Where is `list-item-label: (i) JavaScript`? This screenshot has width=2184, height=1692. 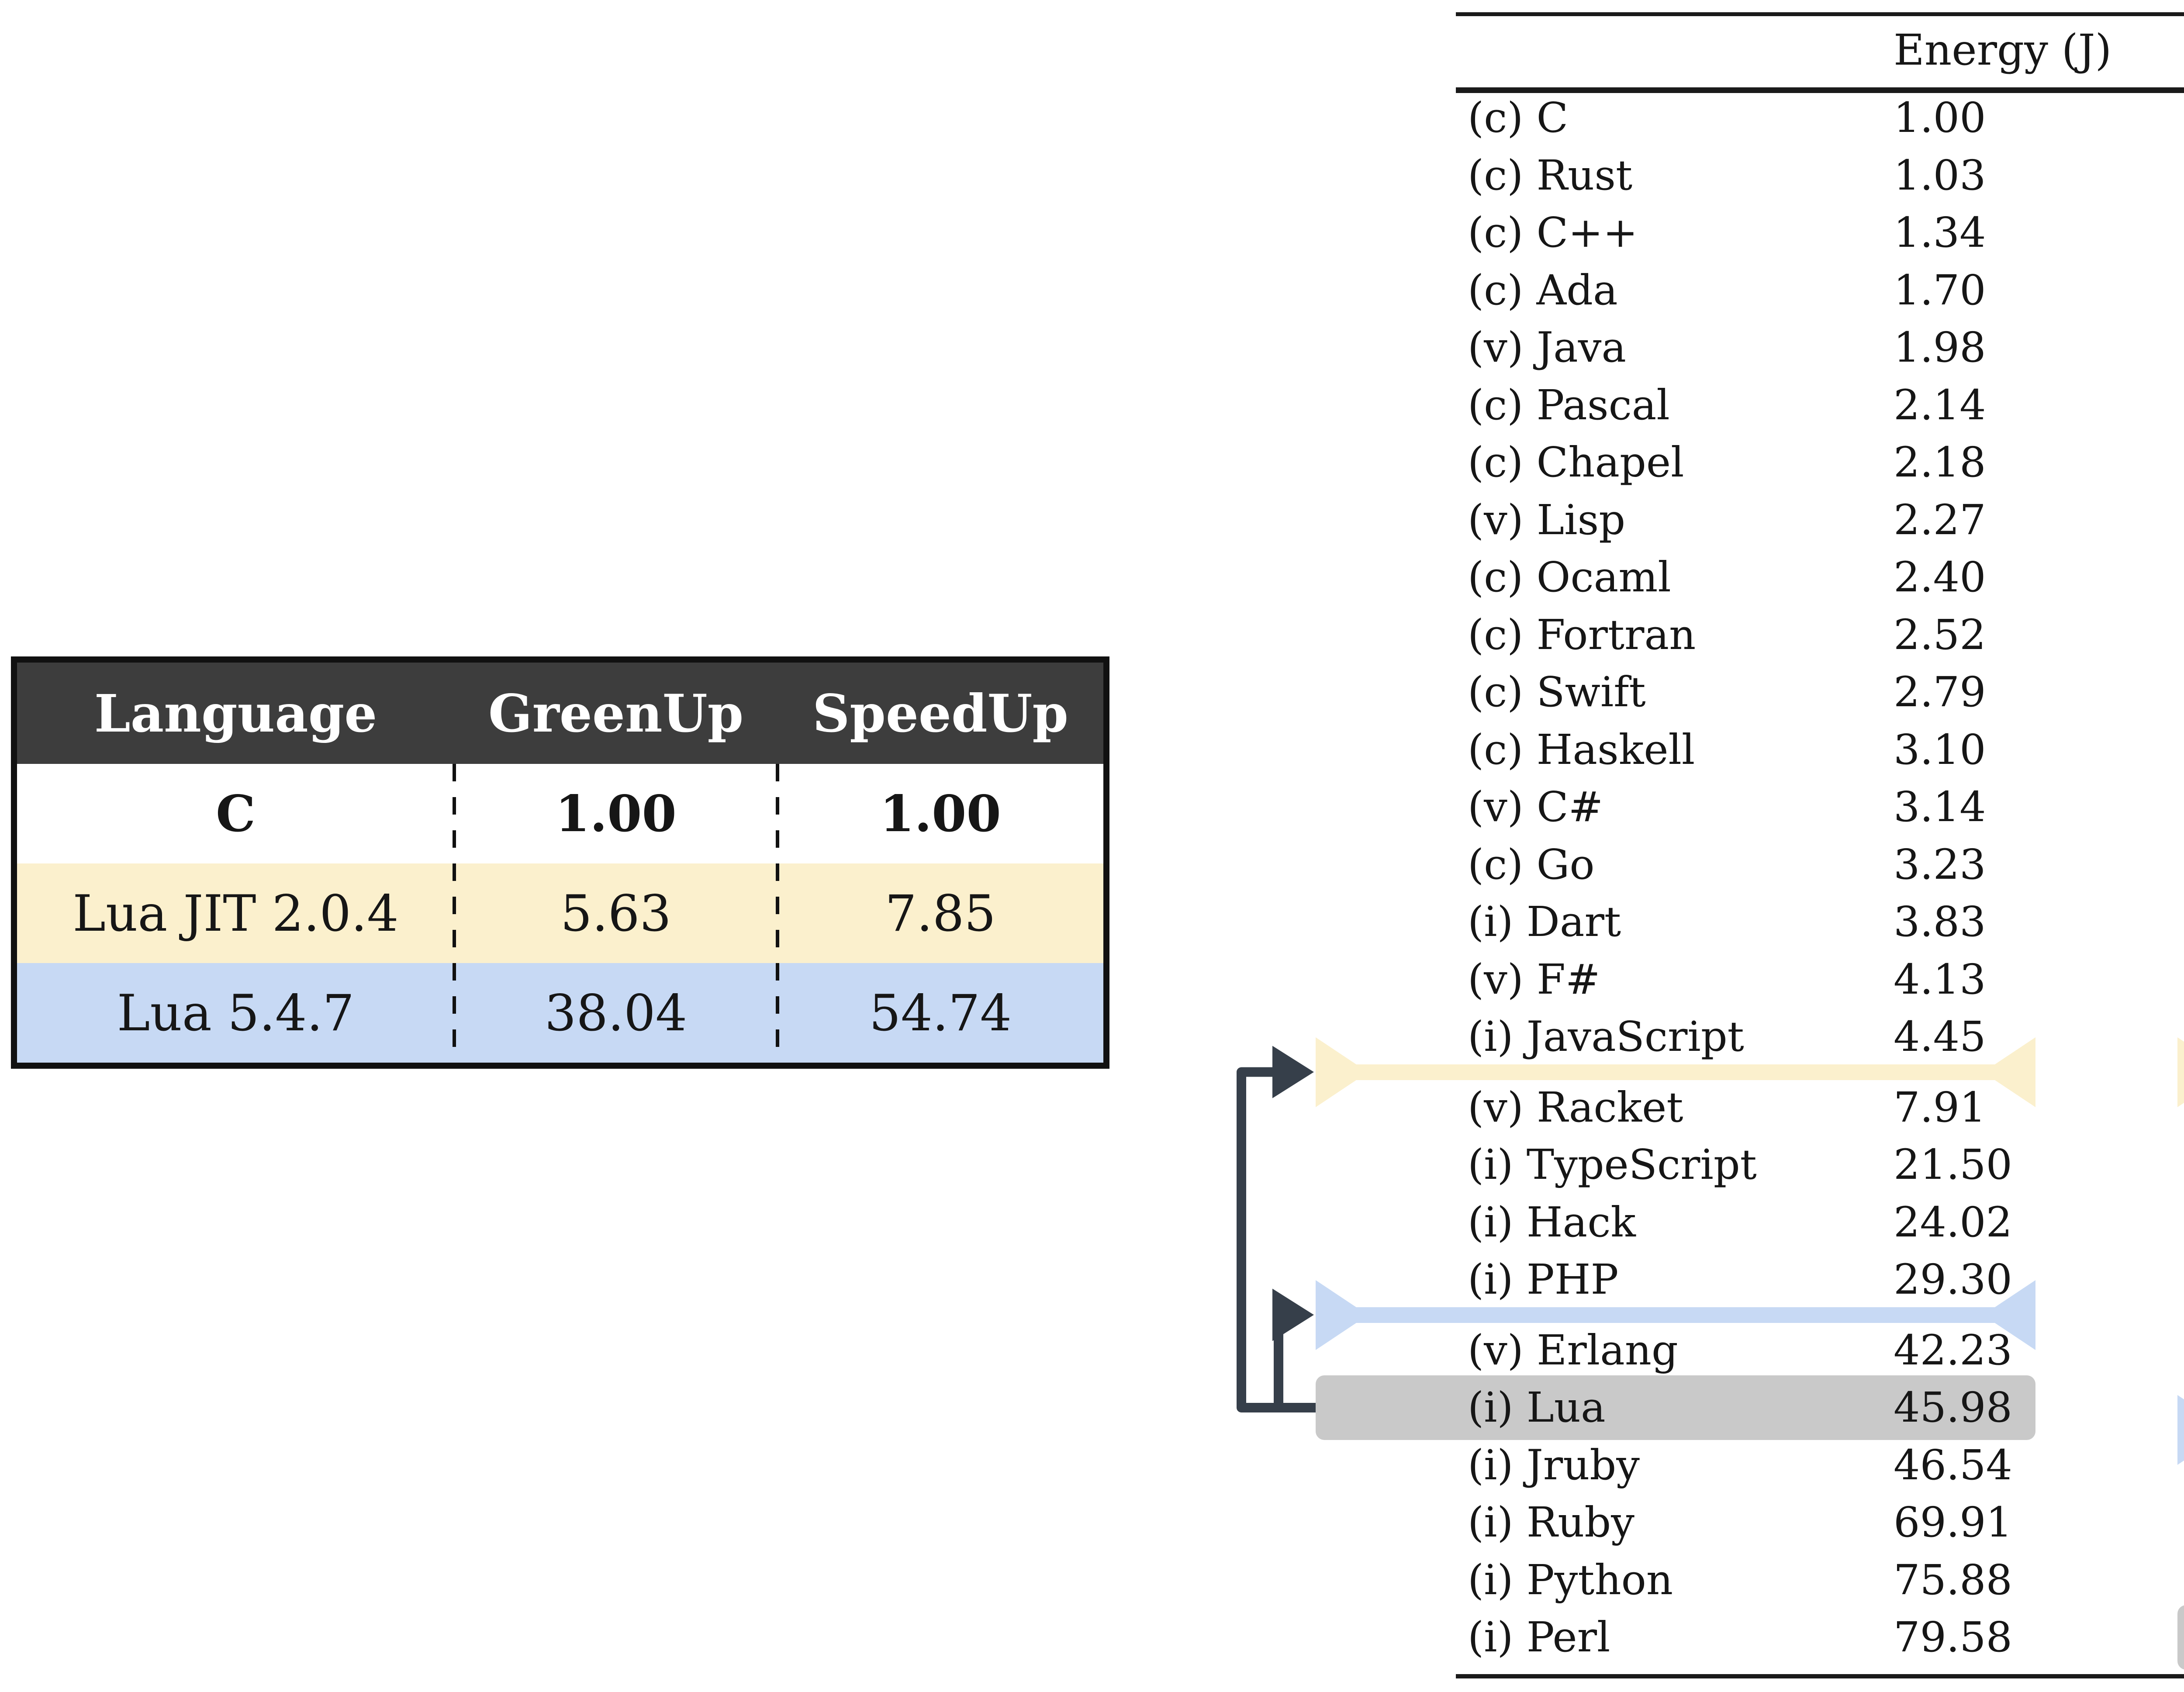
list-item-label: (i) JavaScript is located at coordinates (1606, 1037).